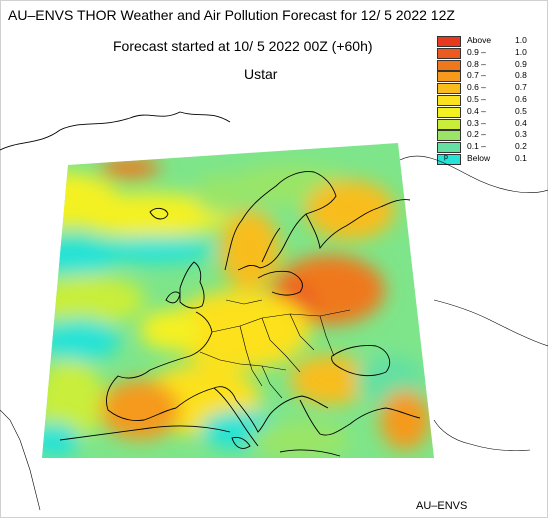 This screenshot has height=518, width=548. What do you see at coordinates (476, 146) in the screenshot?
I see `legend-label: 0.1 –` at bounding box center [476, 146].